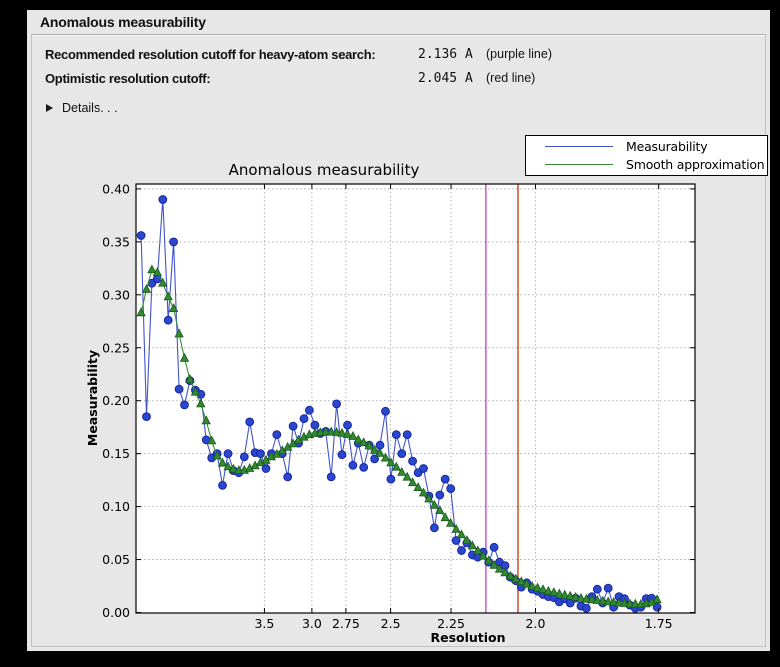 The image size is (780, 667). I want to click on legend-item: Measurability, so click(646, 146).